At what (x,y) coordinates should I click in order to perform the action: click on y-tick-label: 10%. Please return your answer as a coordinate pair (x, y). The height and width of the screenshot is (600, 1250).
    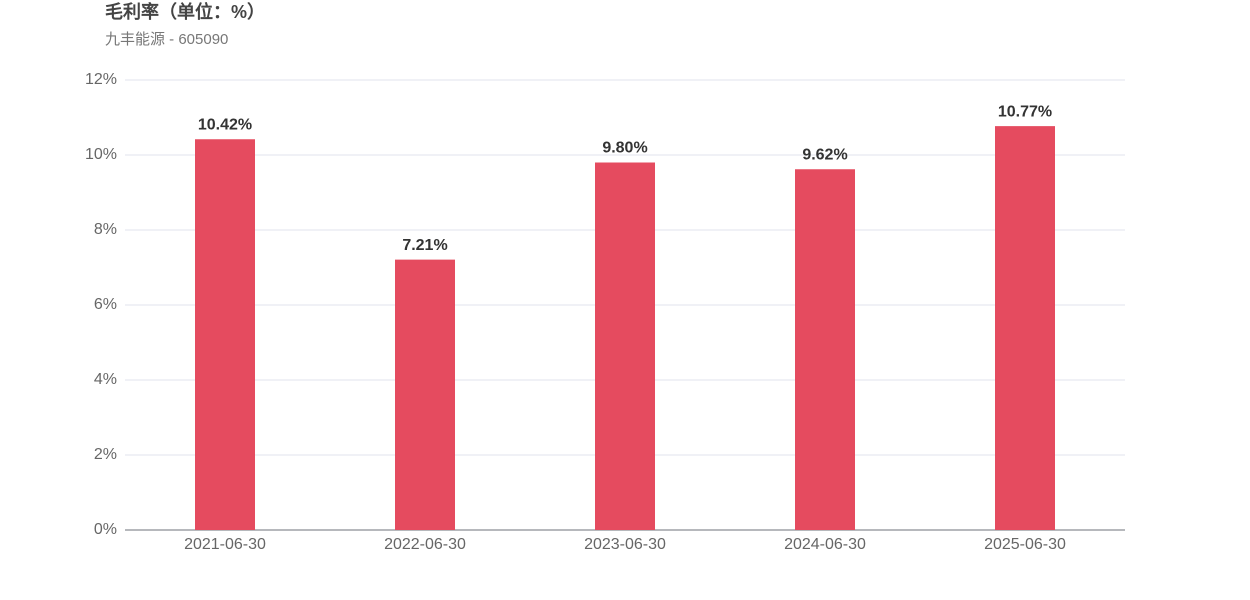
    Looking at the image, I should click on (101, 154).